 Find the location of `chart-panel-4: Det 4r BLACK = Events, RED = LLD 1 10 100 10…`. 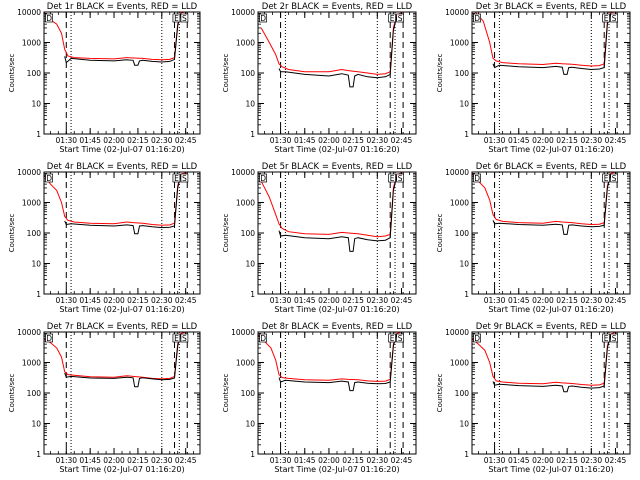

chart-panel-4: Det 4r BLACK = Events, RED = LLD 1 10 100 10… is located at coordinates (104, 238).